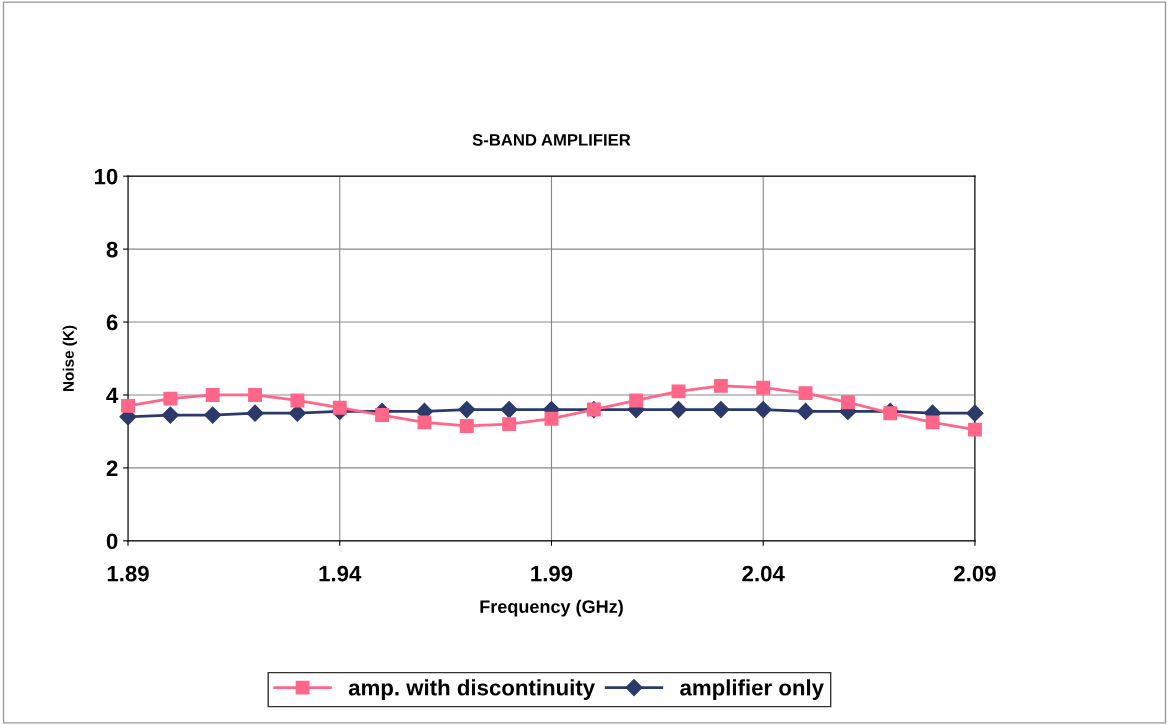 This screenshot has width=1169, height=725. Describe the element at coordinates (551, 608) in the screenshot. I see `x-axis-title: Frequency (GHz)` at that location.